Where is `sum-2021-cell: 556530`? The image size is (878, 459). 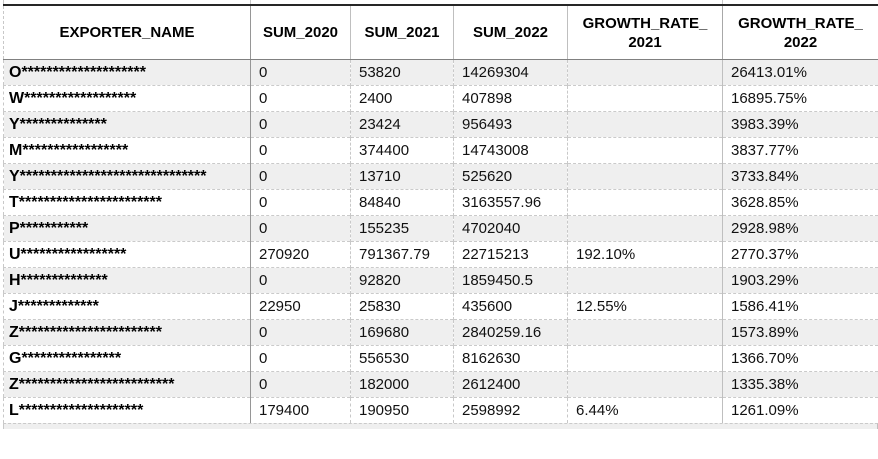
sum-2021-cell: 556530 is located at coordinates (402, 358).